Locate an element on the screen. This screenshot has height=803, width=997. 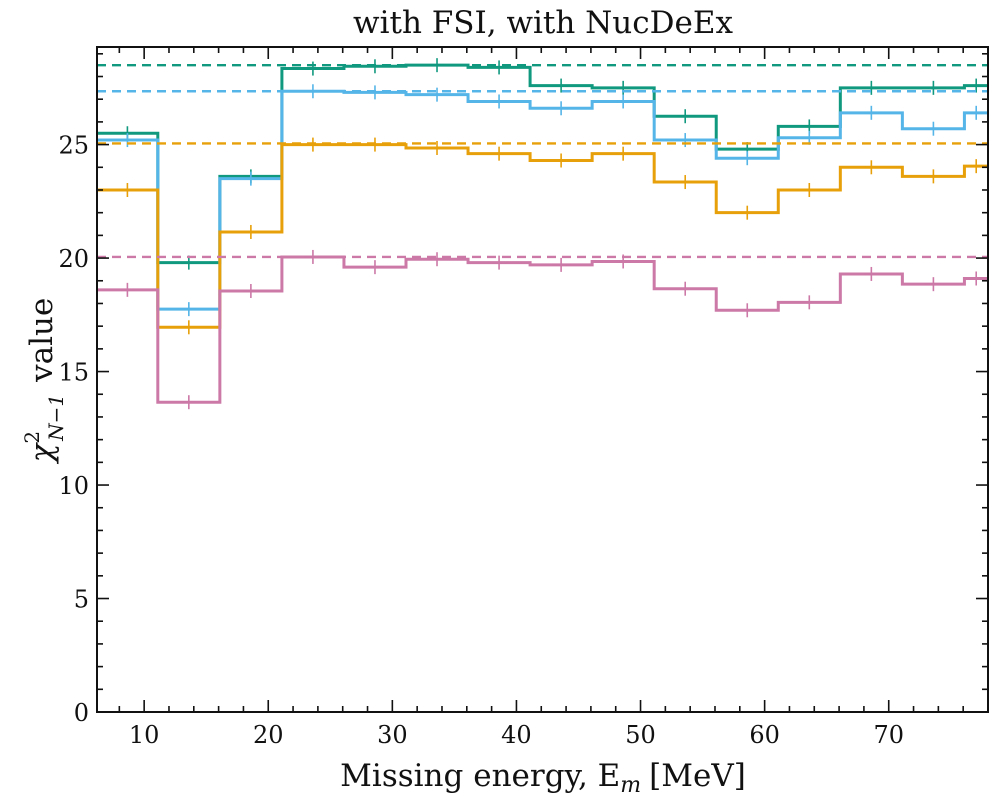
y-axis-label-sub: N−1 is located at coordinates (56, 418).